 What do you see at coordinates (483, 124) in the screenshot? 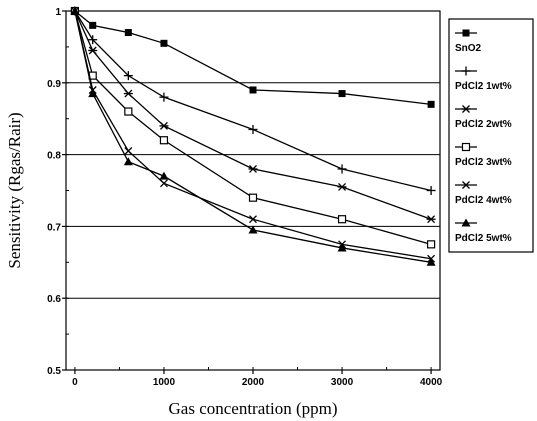
I see `legend-label: PdCl2 2wt%` at bounding box center [483, 124].